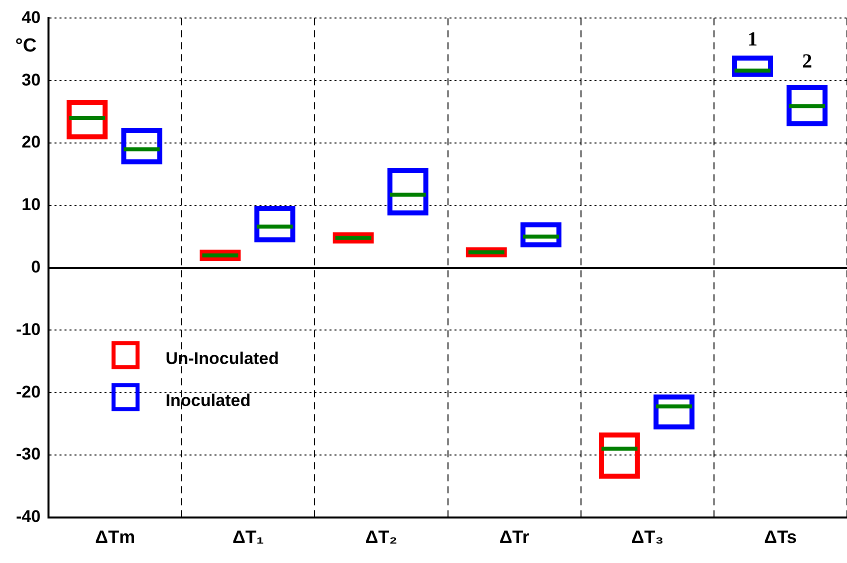 The width and height of the screenshot is (847, 563). Describe the element at coordinates (31, 17) in the screenshot. I see `y-tick-label: 40` at that location.